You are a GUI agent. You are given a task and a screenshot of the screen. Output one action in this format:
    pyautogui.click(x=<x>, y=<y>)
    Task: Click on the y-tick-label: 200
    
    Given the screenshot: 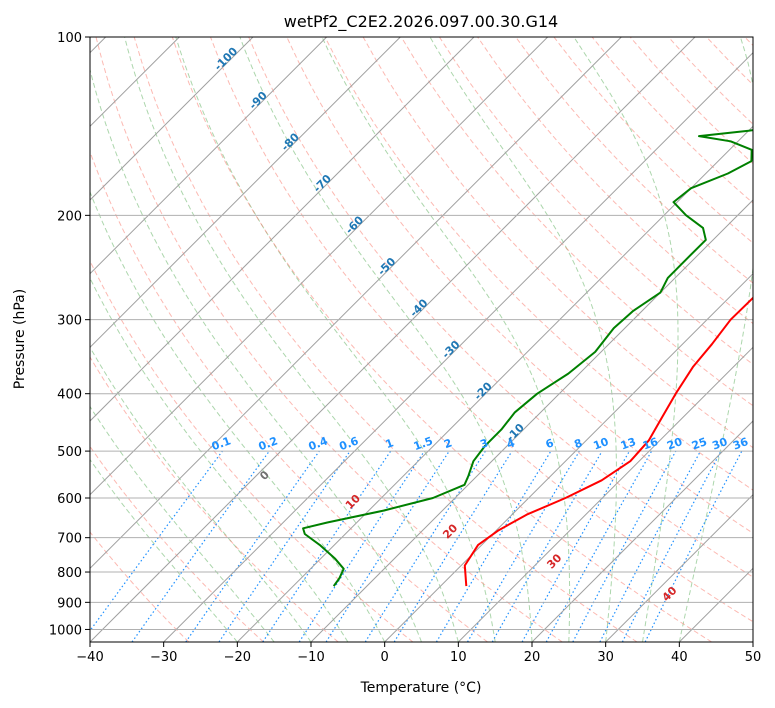 What is the action you would take?
    pyautogui.click(x=69, y=216)
    